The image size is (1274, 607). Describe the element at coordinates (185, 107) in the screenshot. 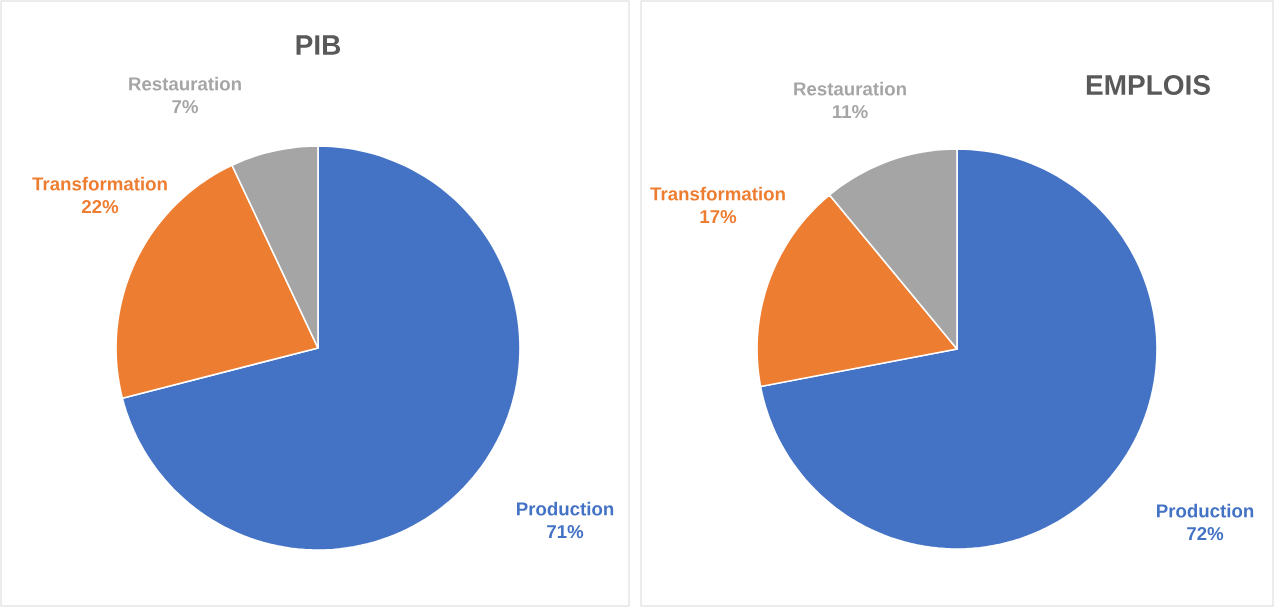

I see `data-label: 7%` at that location.